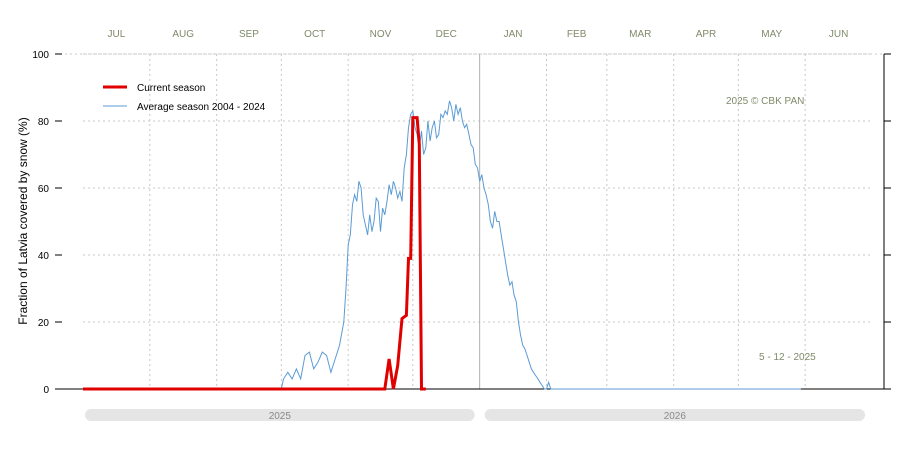 This screenshot has width=900, height=450. What do you see at coordinates (771, 34) in the screenshot?
I see `month-label: MAY` at bounding box center [771, 34].